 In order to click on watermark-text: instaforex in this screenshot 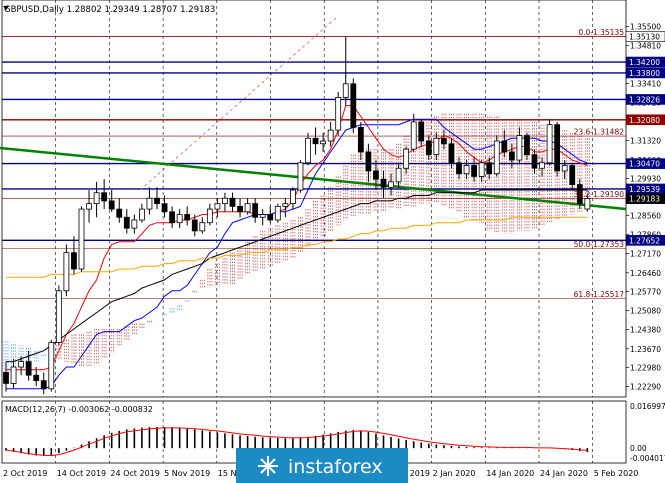, I will do `click(335, 467)`.